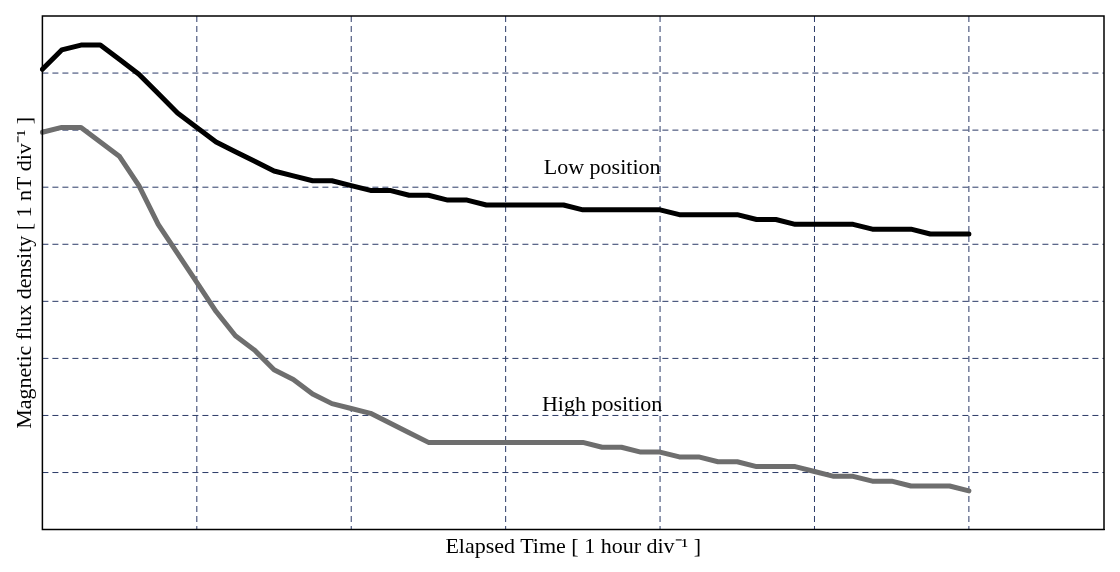 The width and height of the screenshot is (1120, 572). Describe the element at coordinates (23, 272) in the screenshot. I see `y-axis-title: Magnetic flux density [ 1 nT div⁻¹ ]` at that location.